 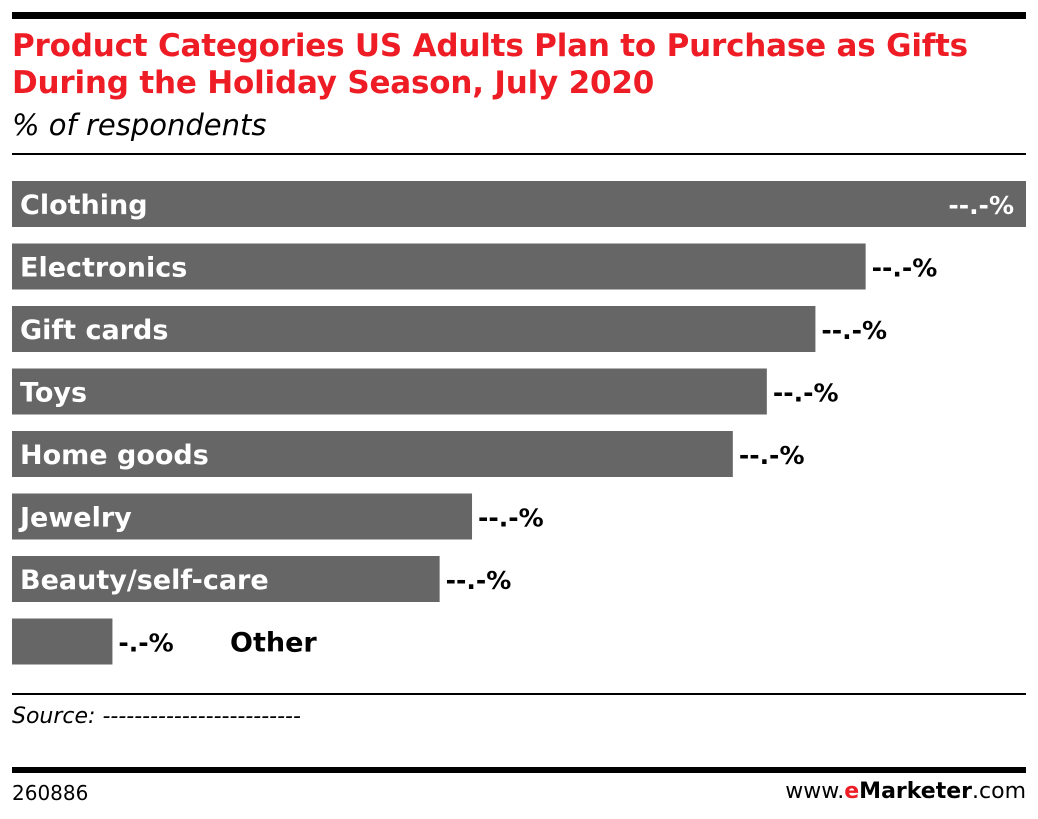 I want to click on value-label-home-goods: --.-%, so click(x=772, y=455).